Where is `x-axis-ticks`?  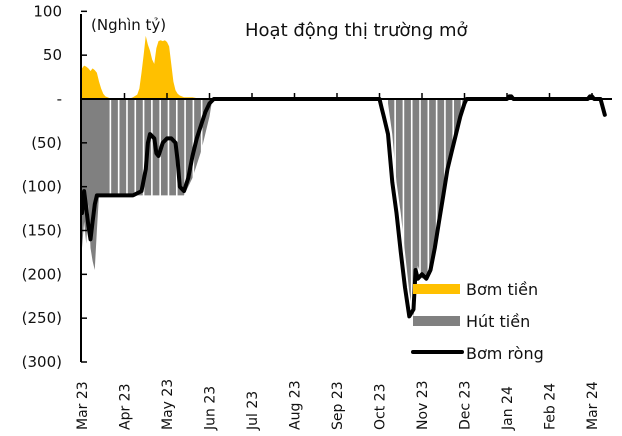
x-axis-ticks is located at coordinates (358, 96).